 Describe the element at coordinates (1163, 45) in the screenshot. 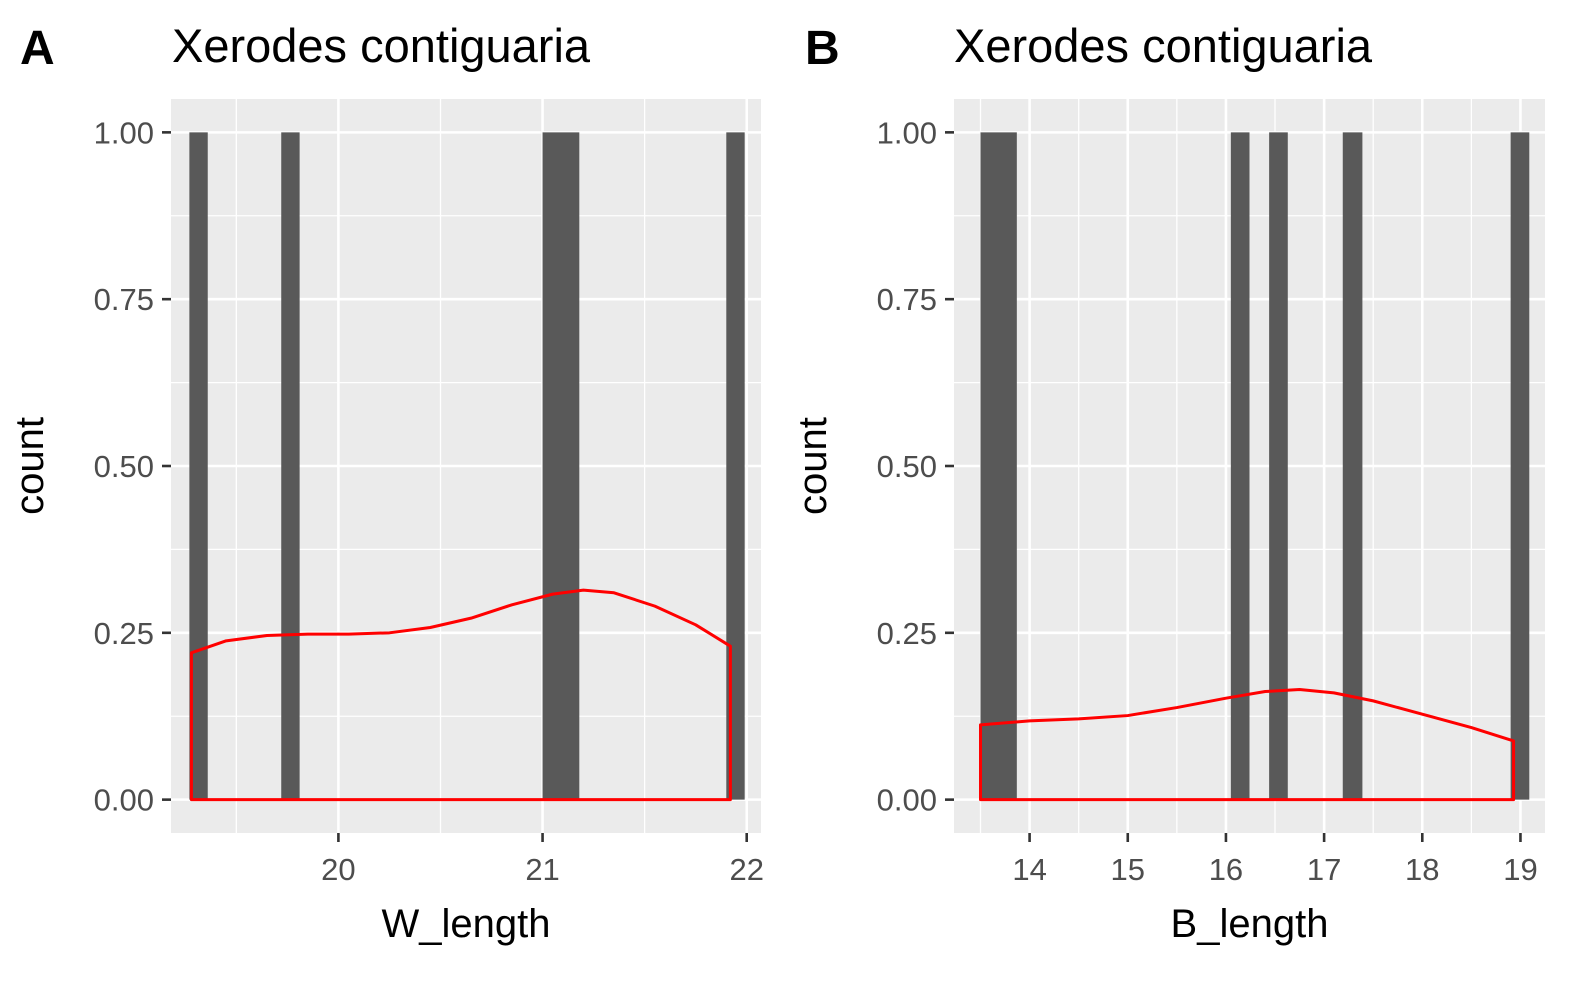

I see `plot-title-b: Xerodes contiguaria` at that location.